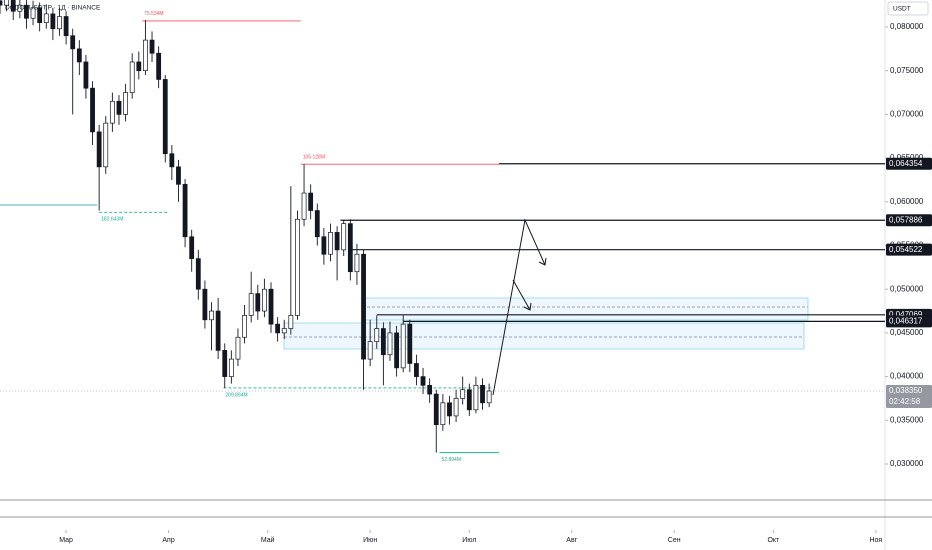  Describe the element at coordinates (153, 14) in the screenshot. I see `annotation-label: 75.534M` at that location.